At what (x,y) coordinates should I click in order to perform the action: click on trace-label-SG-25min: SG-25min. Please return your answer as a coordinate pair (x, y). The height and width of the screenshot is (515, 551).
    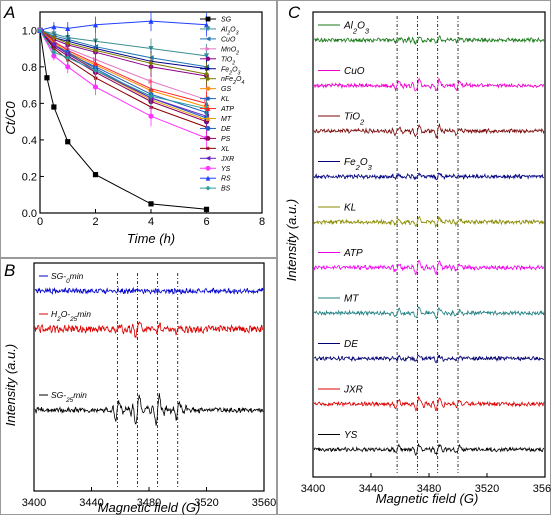
    Looking at the image, I should click on (69, 397).